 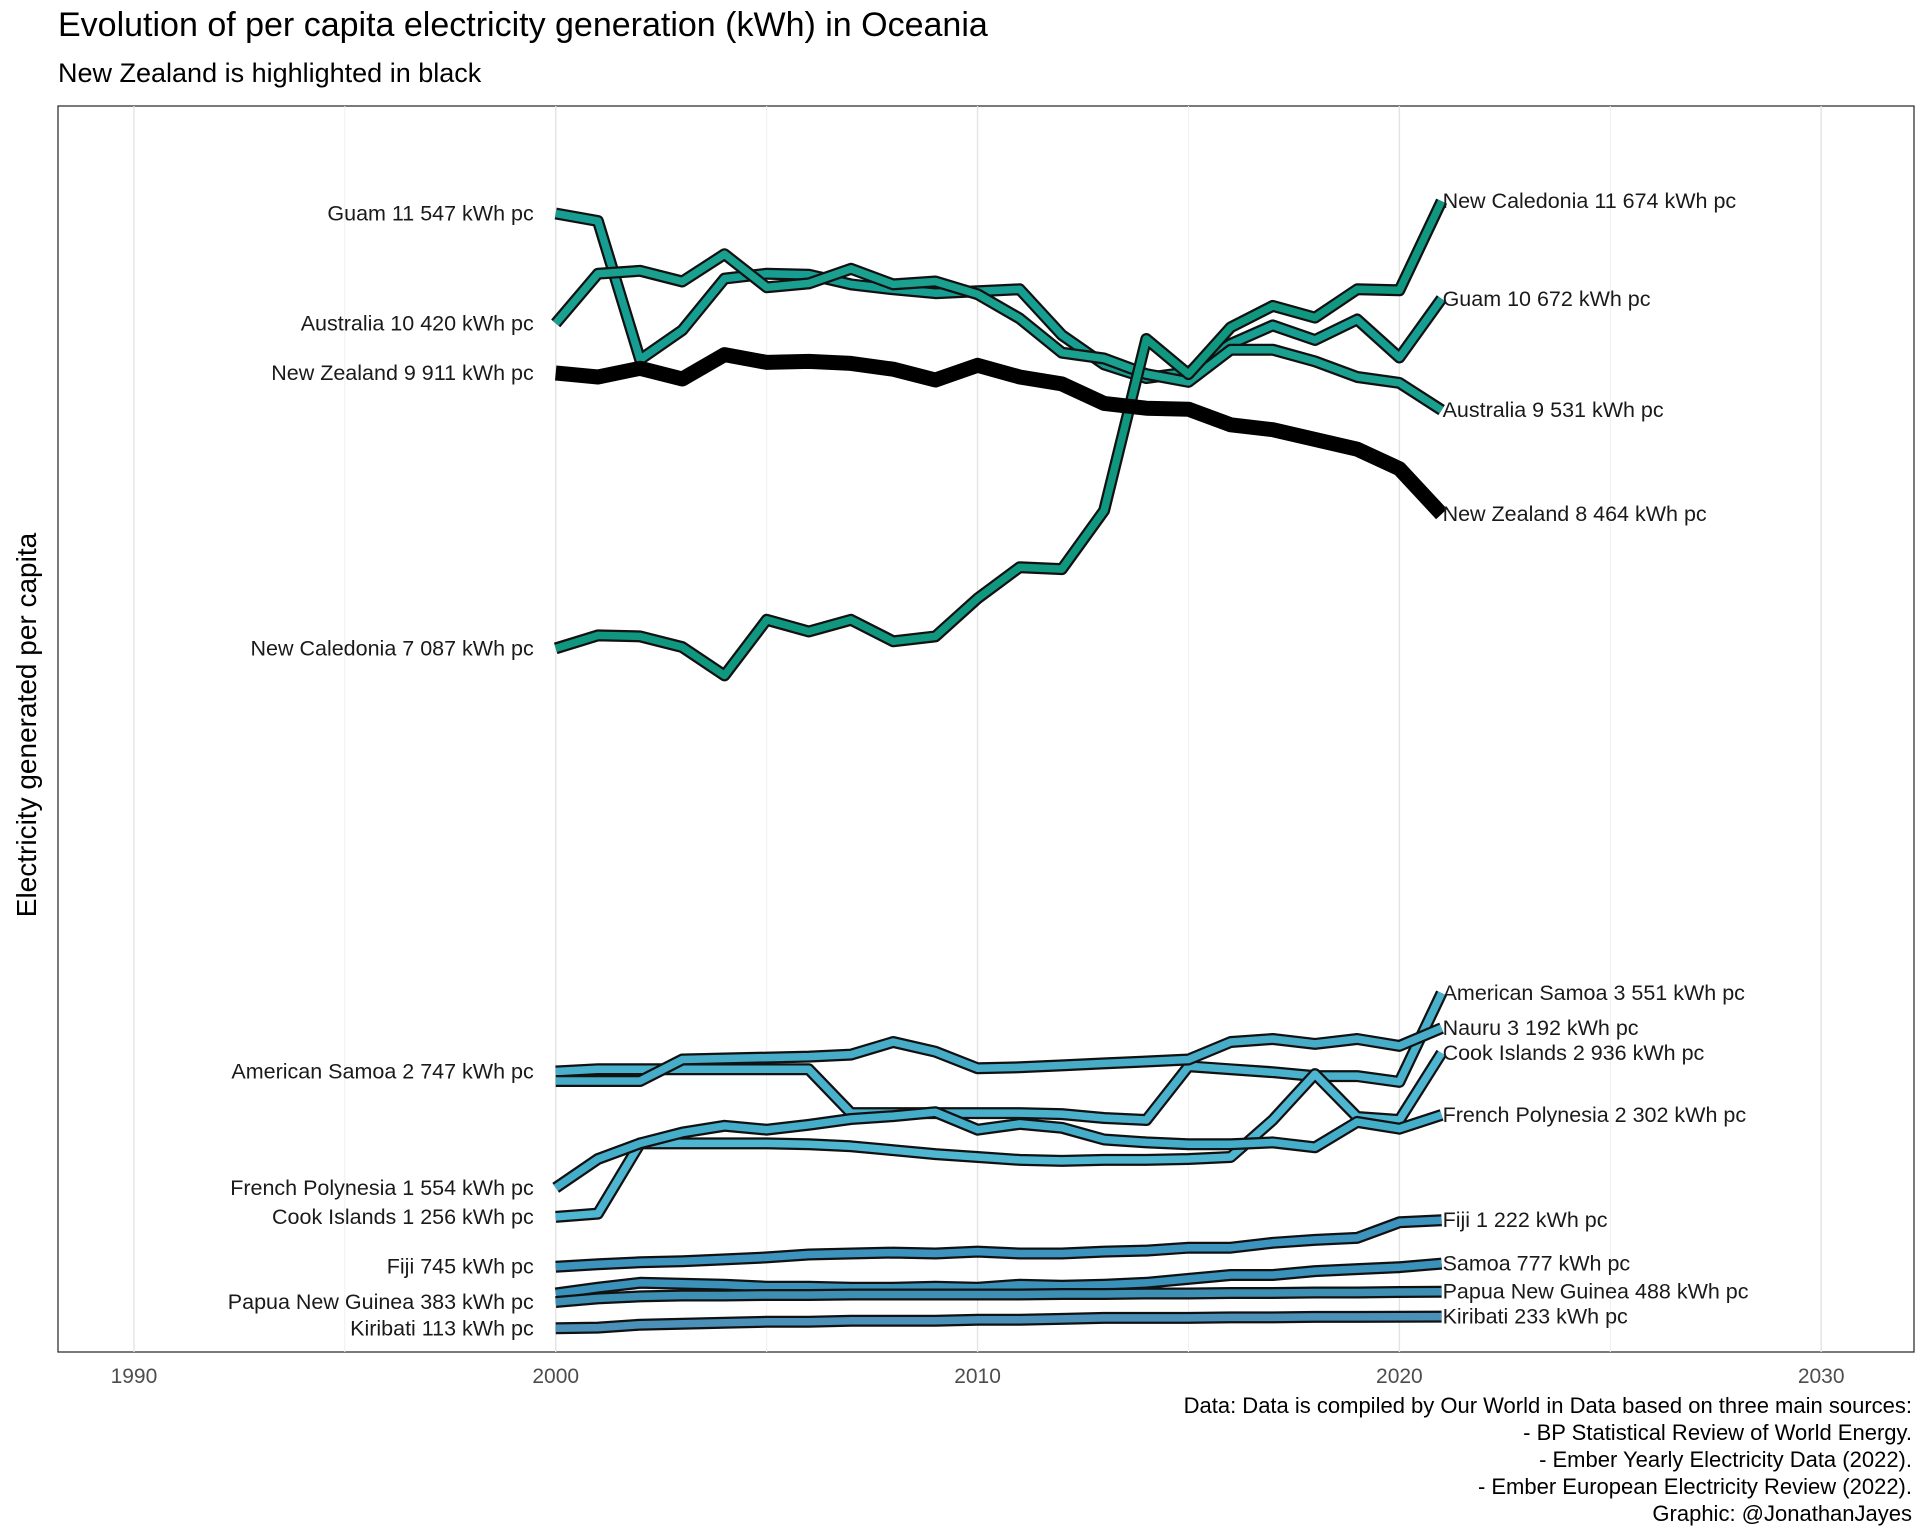 What do you see at coordinates (1541, 1028) in the screenshot?
I see `end-label-nauru: Nauru 3 192 kWh pc` at bounding box center [1541, 1028].